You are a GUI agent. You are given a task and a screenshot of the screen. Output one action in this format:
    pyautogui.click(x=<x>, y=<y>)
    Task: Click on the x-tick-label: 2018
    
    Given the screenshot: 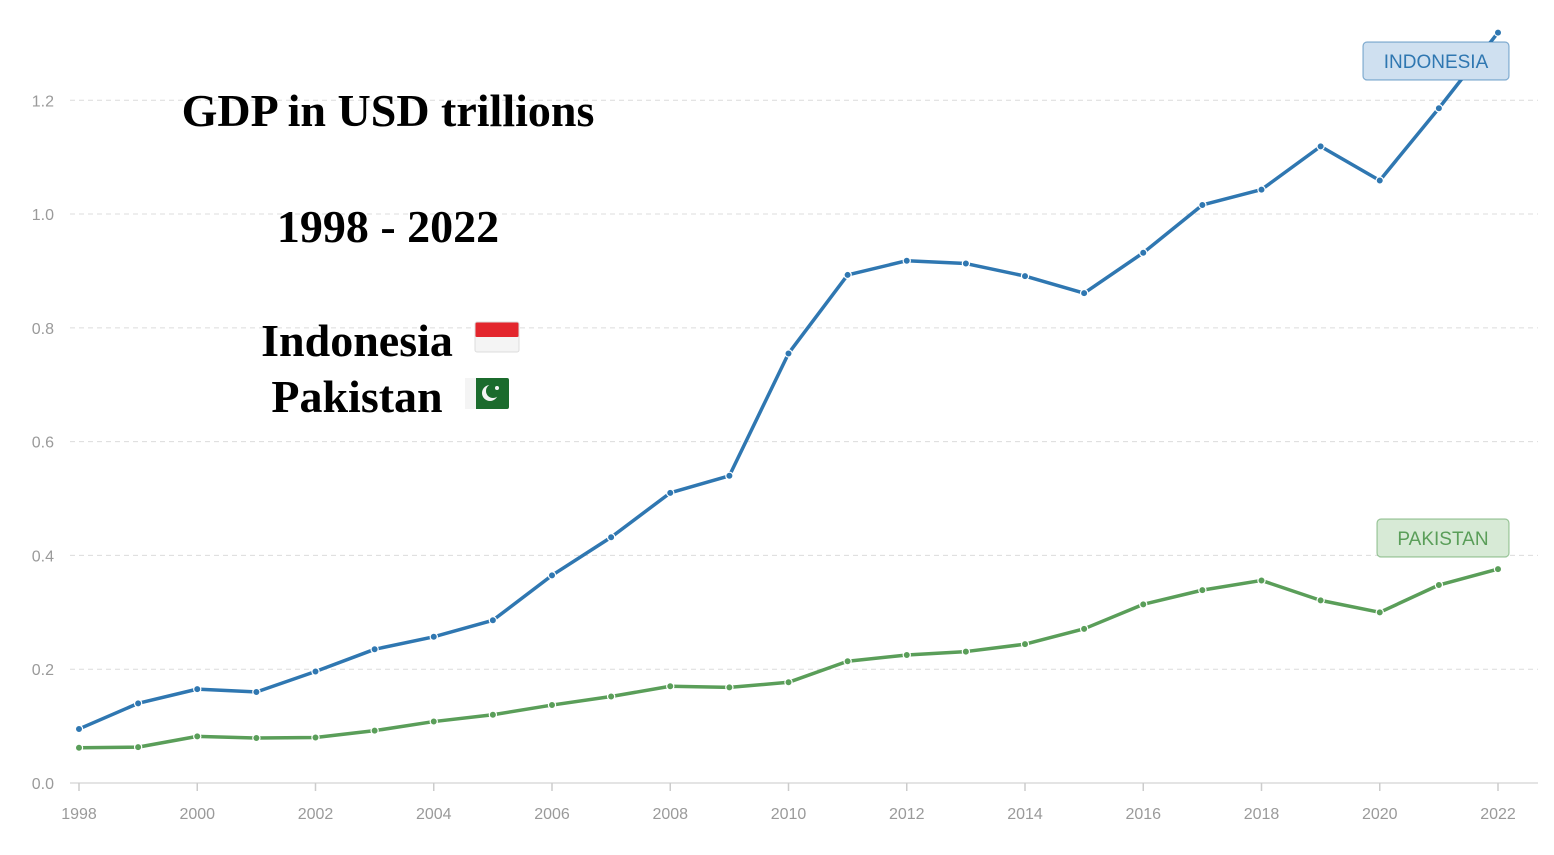 What is the action you would take?
    pyautogui.click(x=1262, y=814)
    